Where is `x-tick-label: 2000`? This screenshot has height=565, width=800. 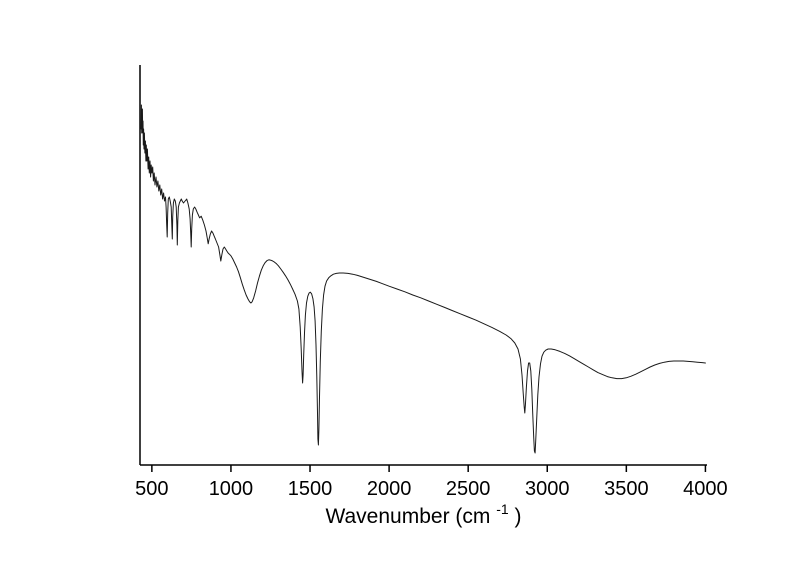 x-tick-label: 2000 is located at coordinates (389, 489).